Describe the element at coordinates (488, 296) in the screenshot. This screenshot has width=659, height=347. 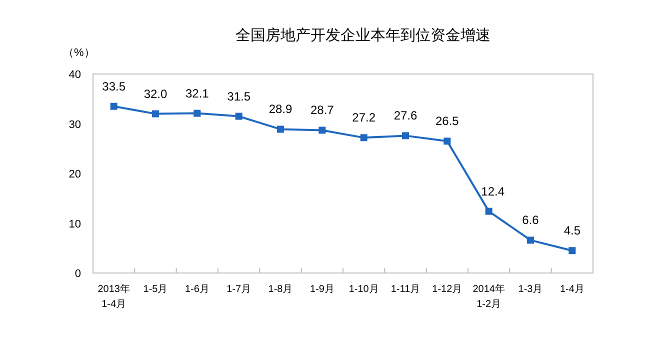
I see `x-tick-label: 2014年 1-2月` at that location.